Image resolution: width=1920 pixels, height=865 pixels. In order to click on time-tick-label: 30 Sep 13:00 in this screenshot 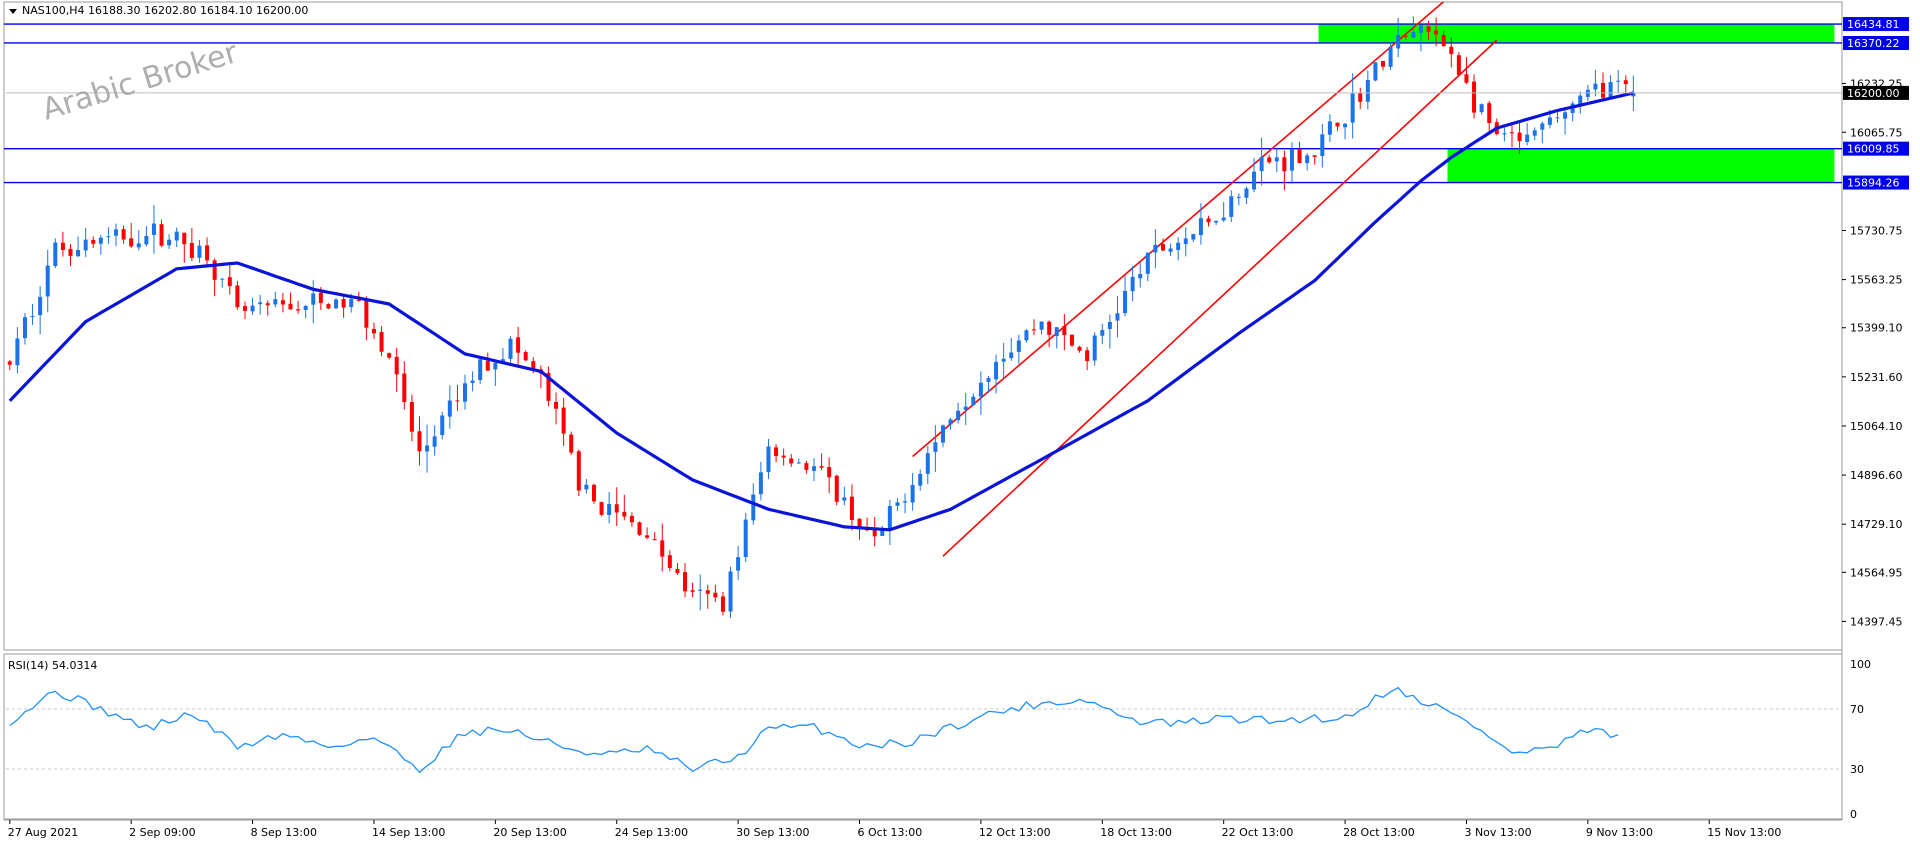, I will do `click(772, 832)`.